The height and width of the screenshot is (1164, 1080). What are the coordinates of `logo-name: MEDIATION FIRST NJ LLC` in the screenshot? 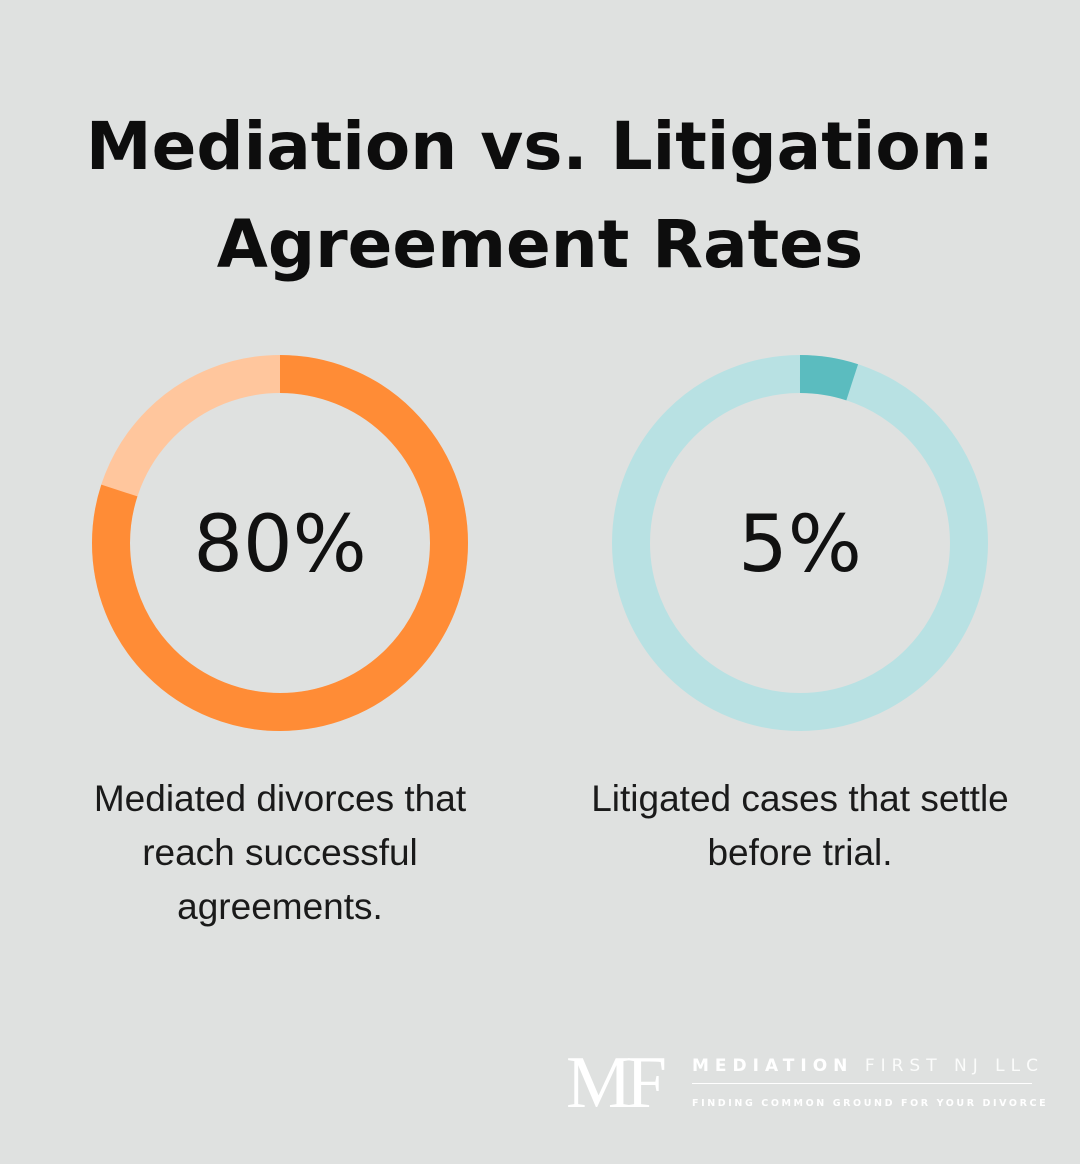 It's located at (868, 1066).